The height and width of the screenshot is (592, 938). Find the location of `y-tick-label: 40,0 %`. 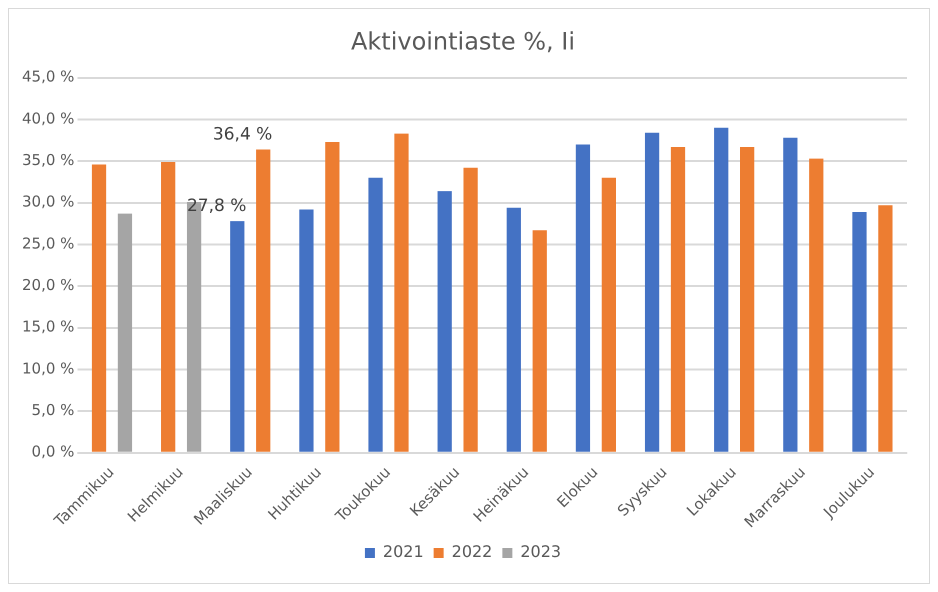

y-tick-label: 40,0 % is located at coordinates (48, 118).